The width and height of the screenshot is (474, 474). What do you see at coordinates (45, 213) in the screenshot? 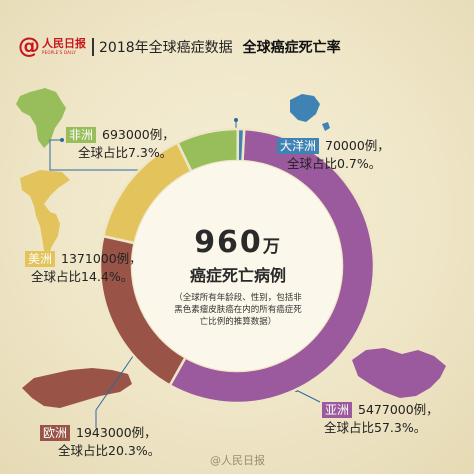
I see `americas-map-icon` at bounding box center [45, 213].